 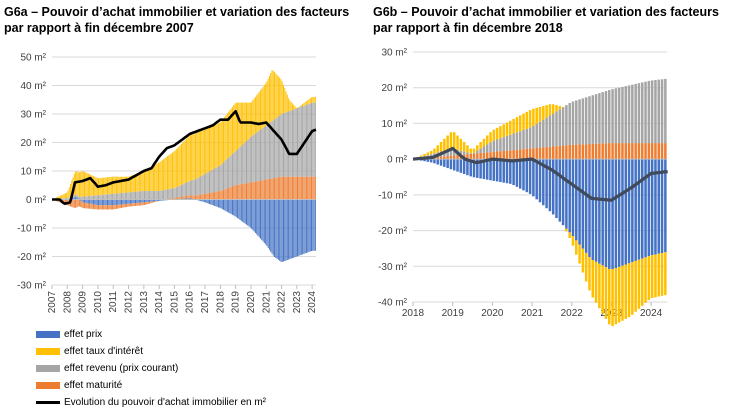 I want to click on legend-swatch-prix, so click(x=48, y=334).